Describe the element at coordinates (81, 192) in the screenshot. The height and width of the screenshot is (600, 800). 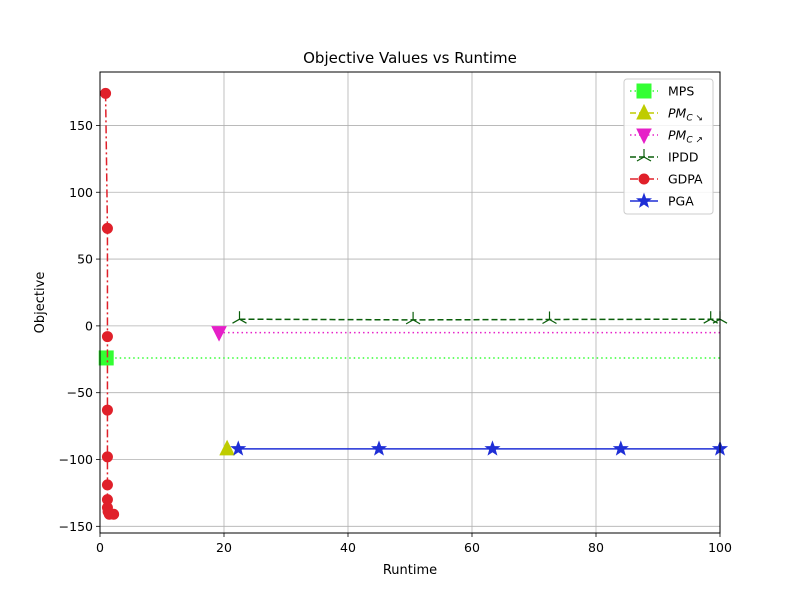
I see `y-tick-label: 100` at that location.